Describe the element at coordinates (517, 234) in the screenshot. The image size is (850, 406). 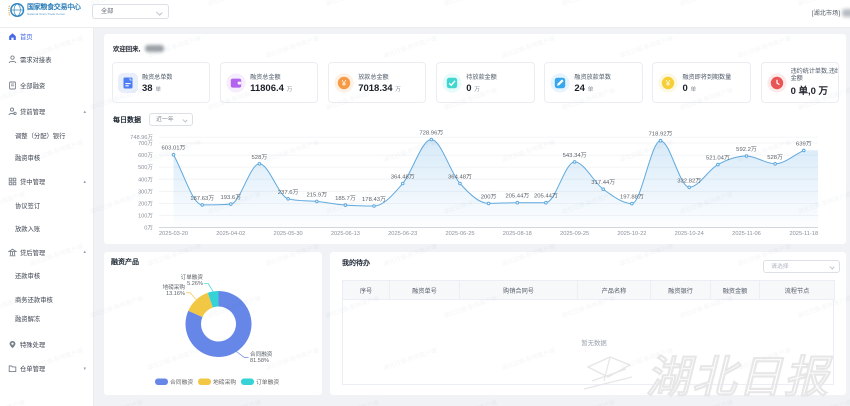
I see `svg-text: 2025-08-18` at that location.